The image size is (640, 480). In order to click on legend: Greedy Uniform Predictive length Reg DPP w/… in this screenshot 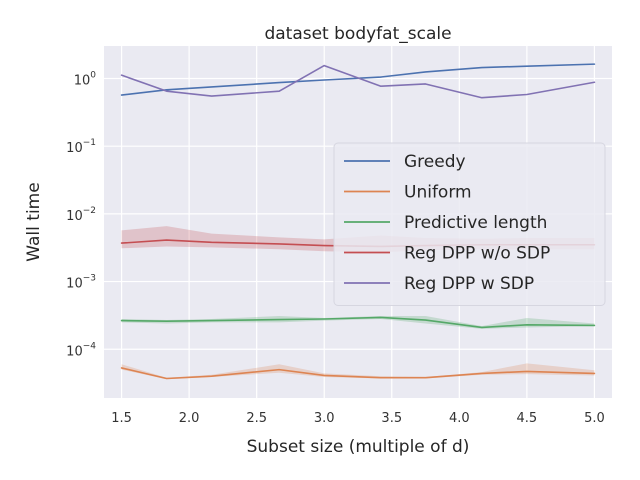, I will do `click(469, 224)`.